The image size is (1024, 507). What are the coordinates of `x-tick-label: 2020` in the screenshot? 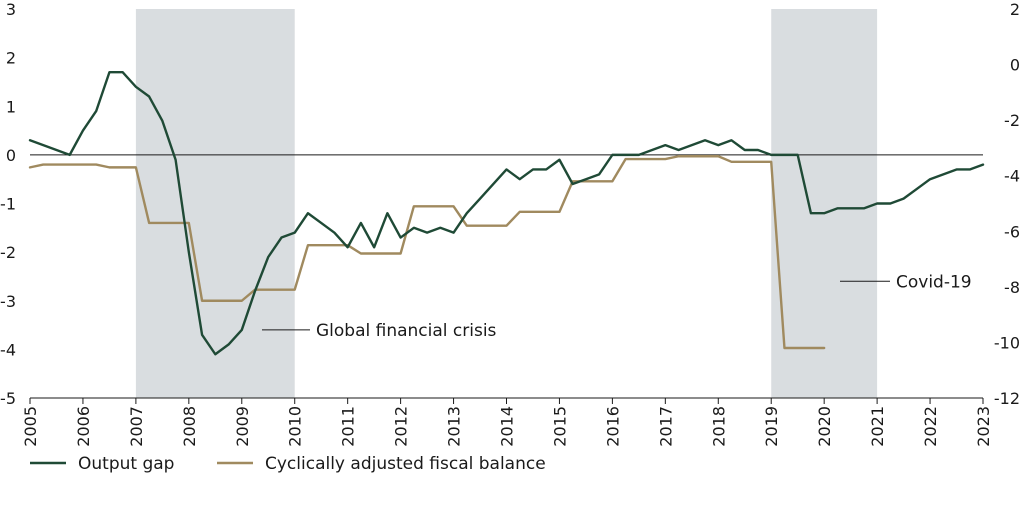 It's located at (824, 426).